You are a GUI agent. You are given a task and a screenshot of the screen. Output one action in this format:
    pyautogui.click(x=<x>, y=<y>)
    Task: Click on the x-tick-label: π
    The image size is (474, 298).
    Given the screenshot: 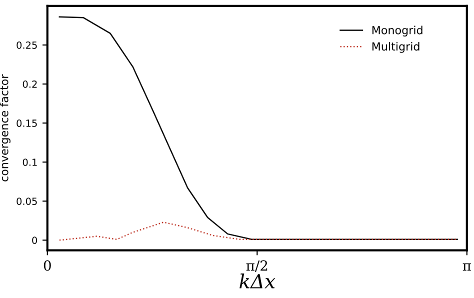 What is the action you would take?
    pyautogui.click(x=466, y=267)
    